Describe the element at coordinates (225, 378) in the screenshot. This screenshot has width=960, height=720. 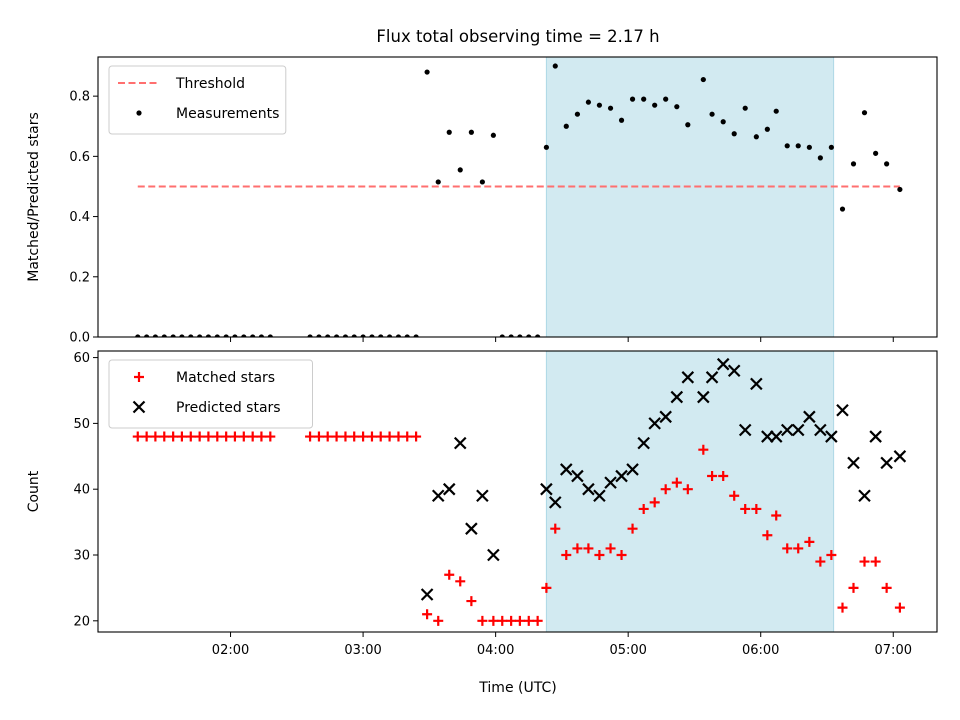
I see `legend-label: Matched stars` at that location.